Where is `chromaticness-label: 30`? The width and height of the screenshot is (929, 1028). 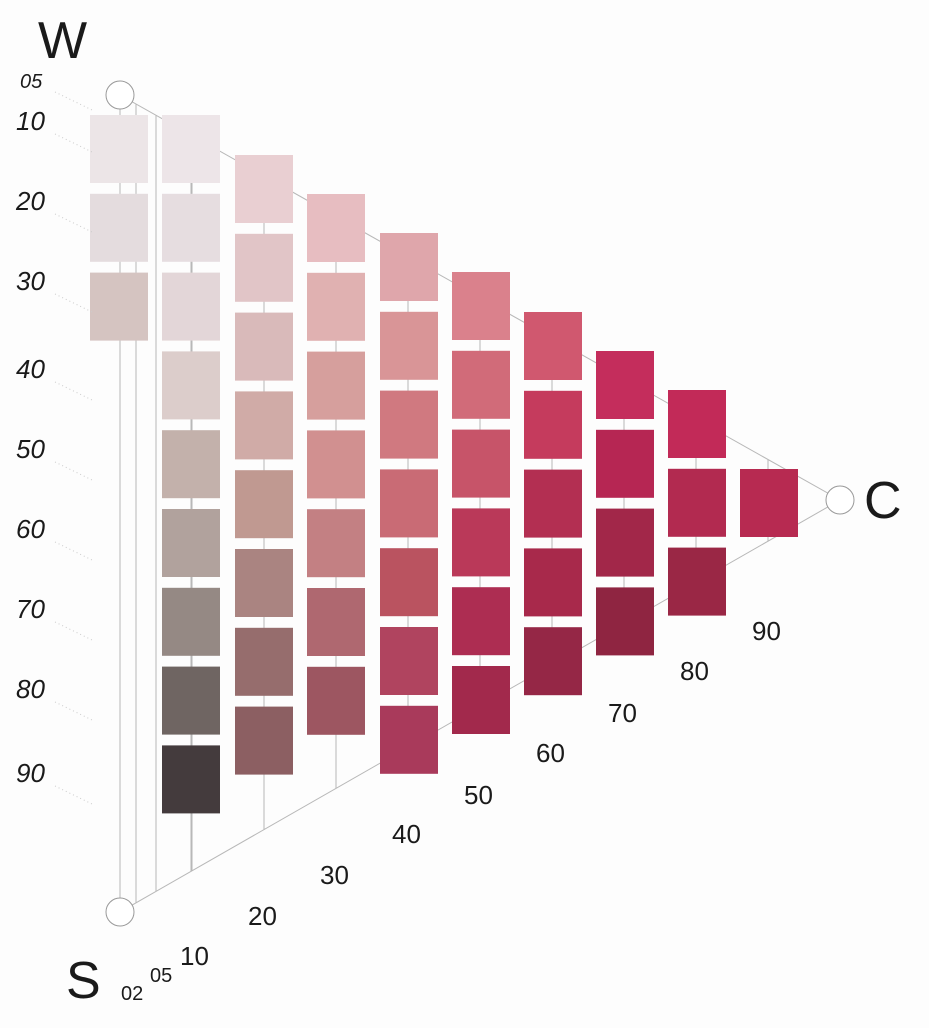 chromaticness-label: 30 is located at coordinates (334, 875).